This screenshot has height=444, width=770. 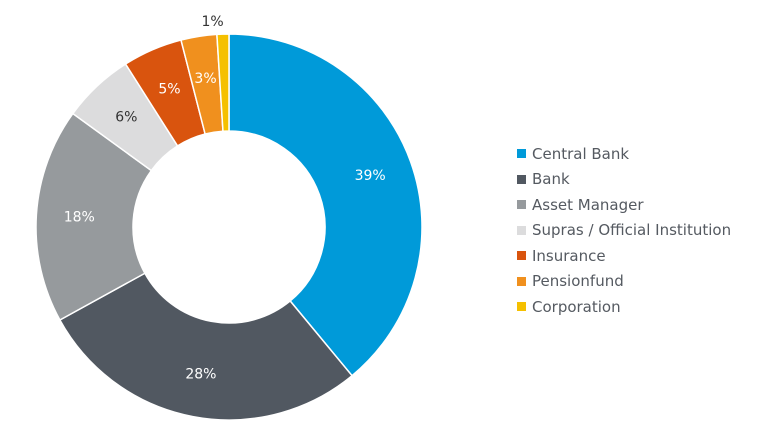 What do you see at coordinates (624, 307) in the screenshot?
I see `legend-item: Corporation` at bounding box center [624, 307].